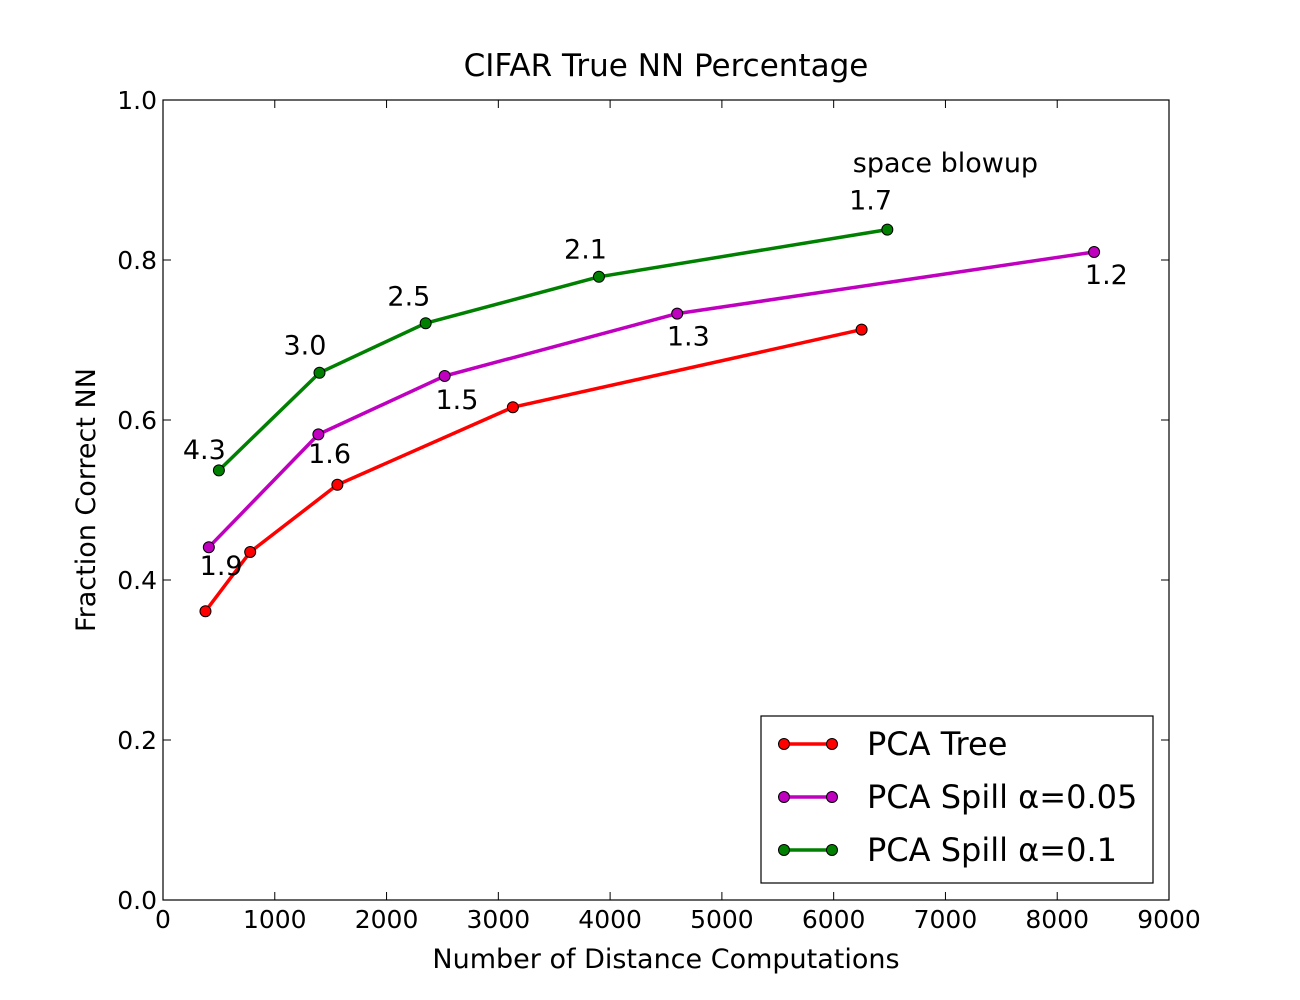  What do you see at coordinates (204, 450) in the screenshot?
I see `annotation-1: 4.3` at bounding box center [204, 450].